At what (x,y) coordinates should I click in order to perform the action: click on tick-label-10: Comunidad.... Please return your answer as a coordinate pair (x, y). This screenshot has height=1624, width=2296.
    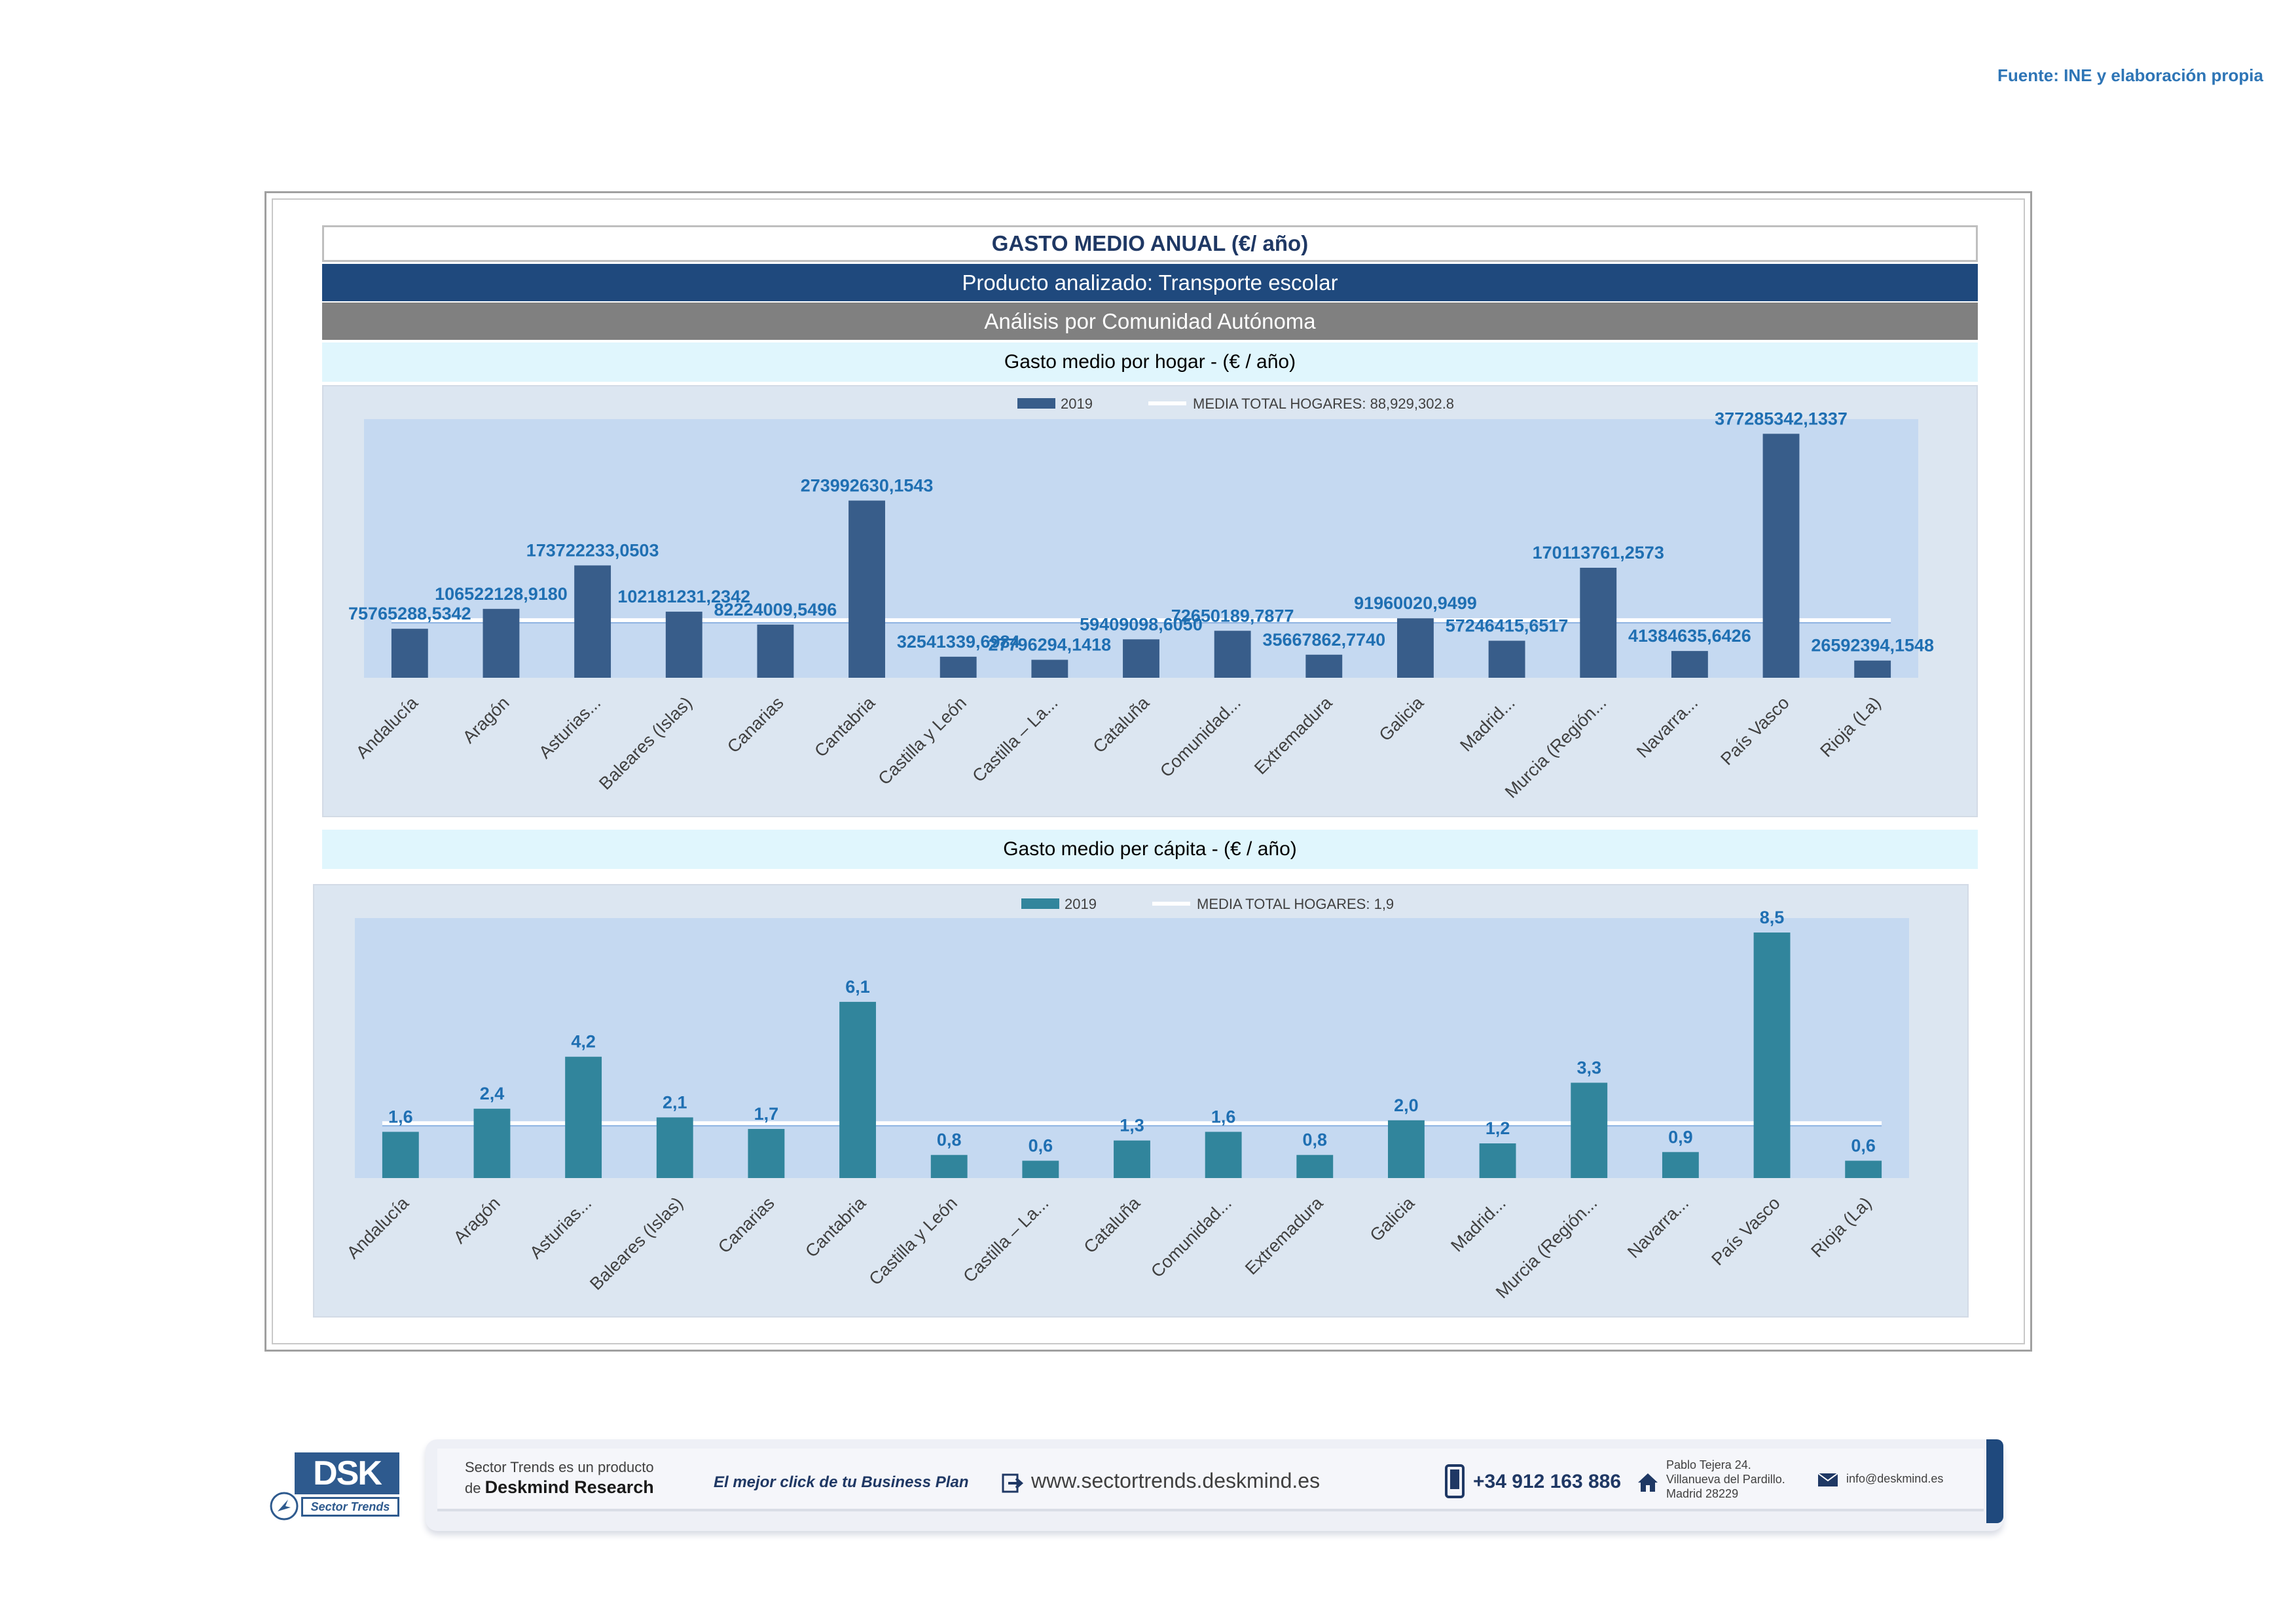
    Looking at the image, I should click on (1200, 737).